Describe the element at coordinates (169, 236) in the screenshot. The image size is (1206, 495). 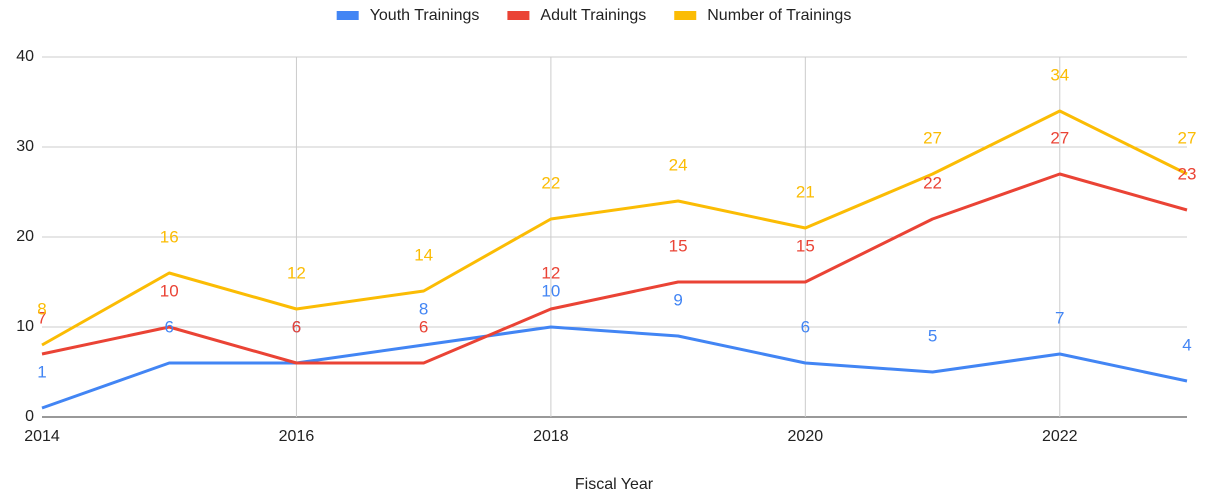
I see `data-label: 16` at that location.